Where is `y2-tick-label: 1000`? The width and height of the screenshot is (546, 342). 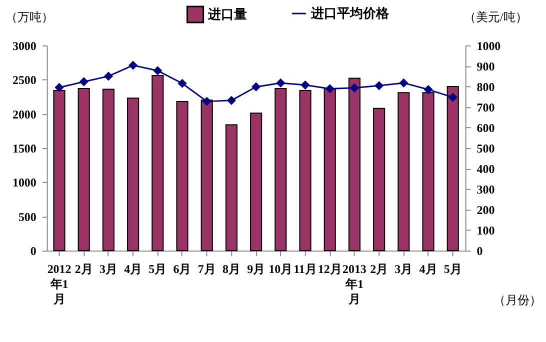
y2-tick-label: 1000 is located at coordinates (488, 45).